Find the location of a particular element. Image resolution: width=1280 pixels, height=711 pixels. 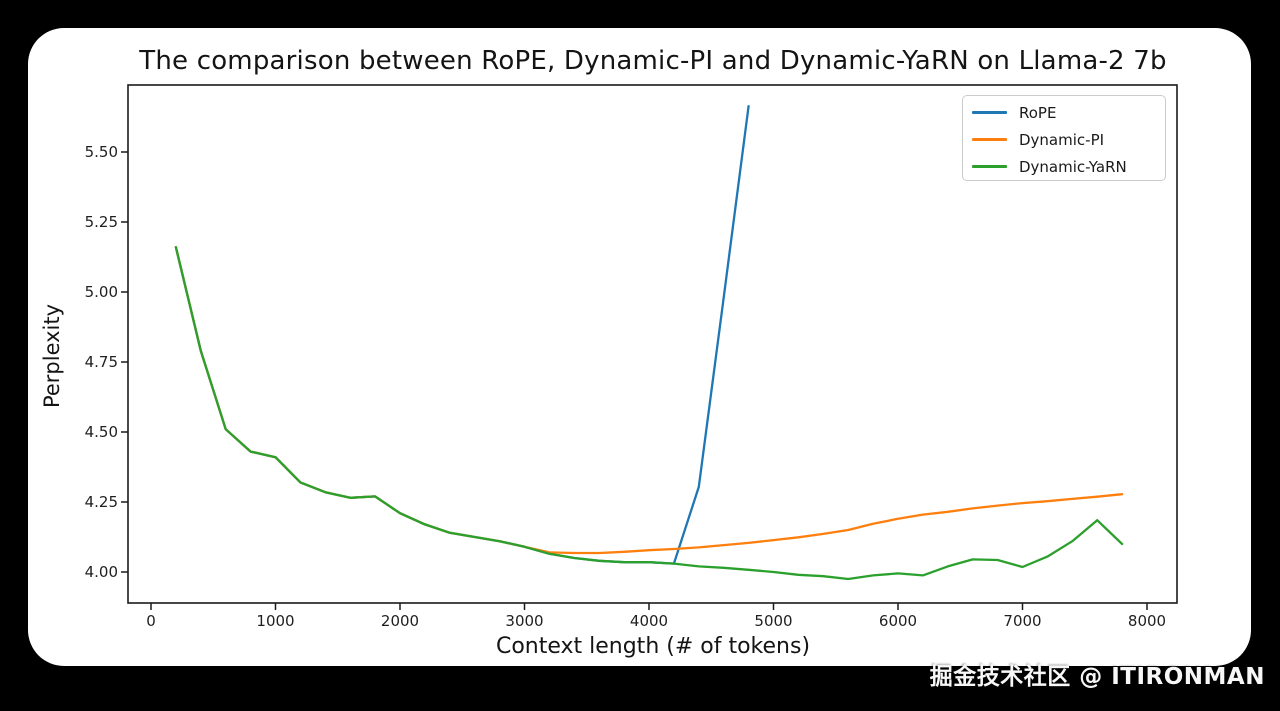

x-axis-label: Context length (# of tokens) is located at coordinates (653, 646).